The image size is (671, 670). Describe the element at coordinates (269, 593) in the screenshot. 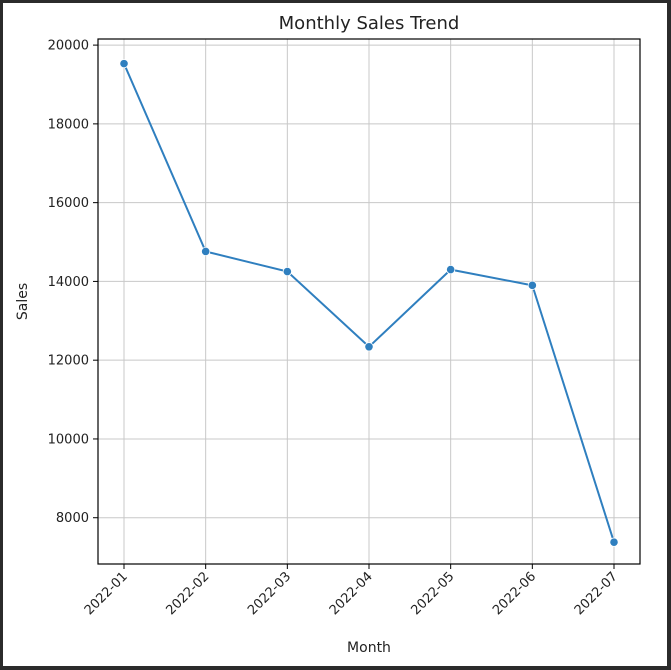

I see `x-tick-label: 2022-03` at that location.